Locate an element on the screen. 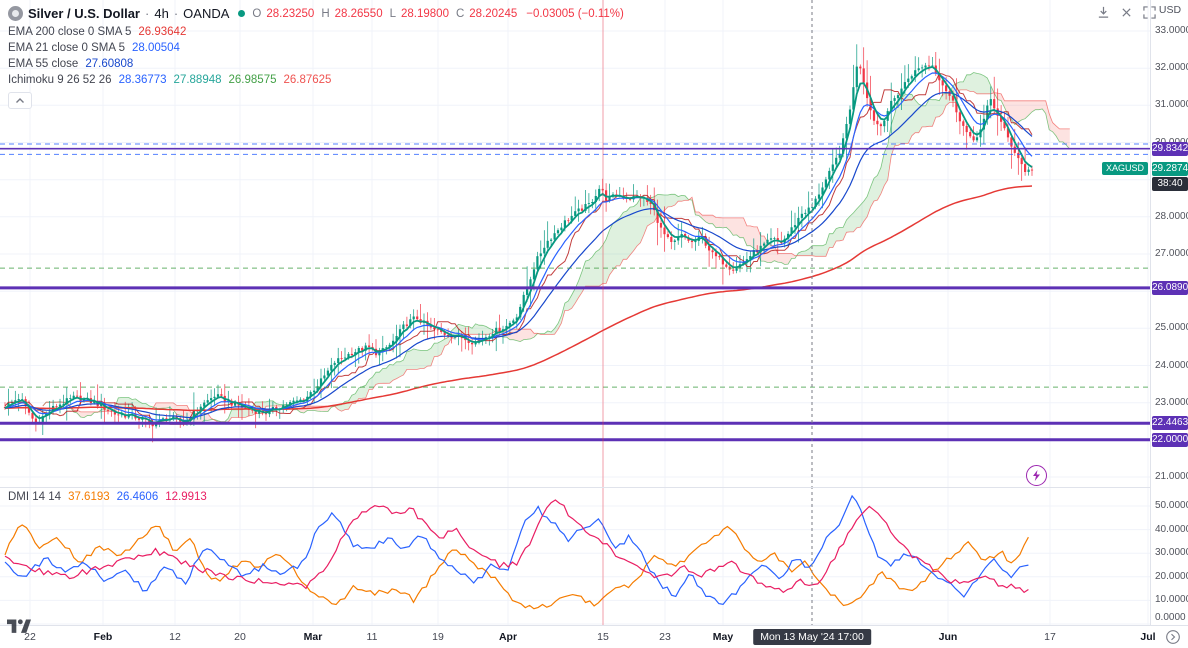  jump-to-realtime-button is located at coordinates (1173, 637).